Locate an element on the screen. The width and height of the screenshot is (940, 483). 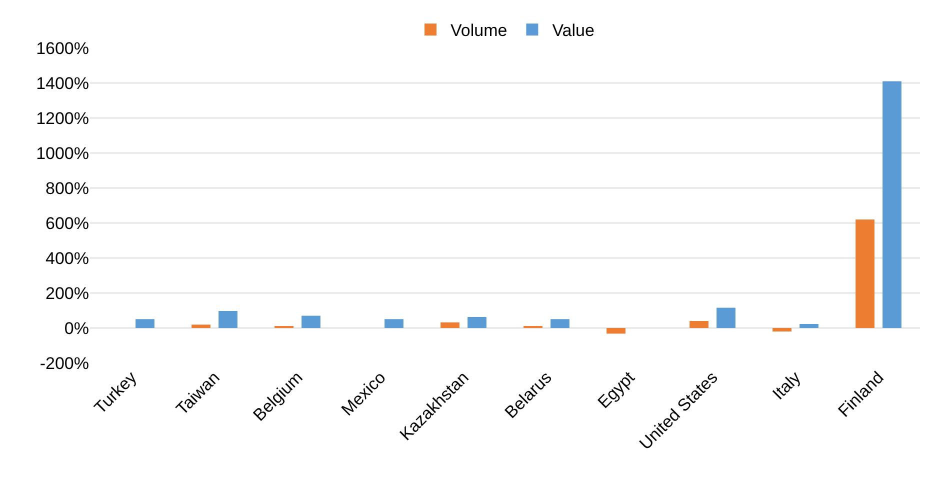
y-tick-label: -200% is located at coordinates (64, 363).